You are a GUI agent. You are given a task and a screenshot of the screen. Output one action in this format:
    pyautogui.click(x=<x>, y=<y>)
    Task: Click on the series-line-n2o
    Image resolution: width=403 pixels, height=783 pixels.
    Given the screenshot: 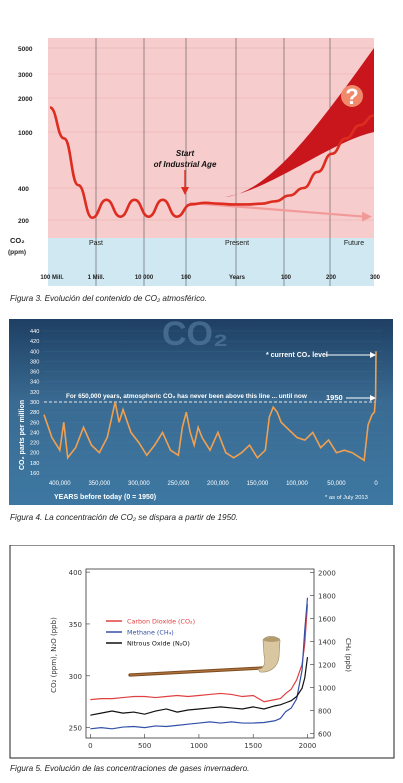 What is the action you would take?
    pyautogui.click(x=199, y=686)
    